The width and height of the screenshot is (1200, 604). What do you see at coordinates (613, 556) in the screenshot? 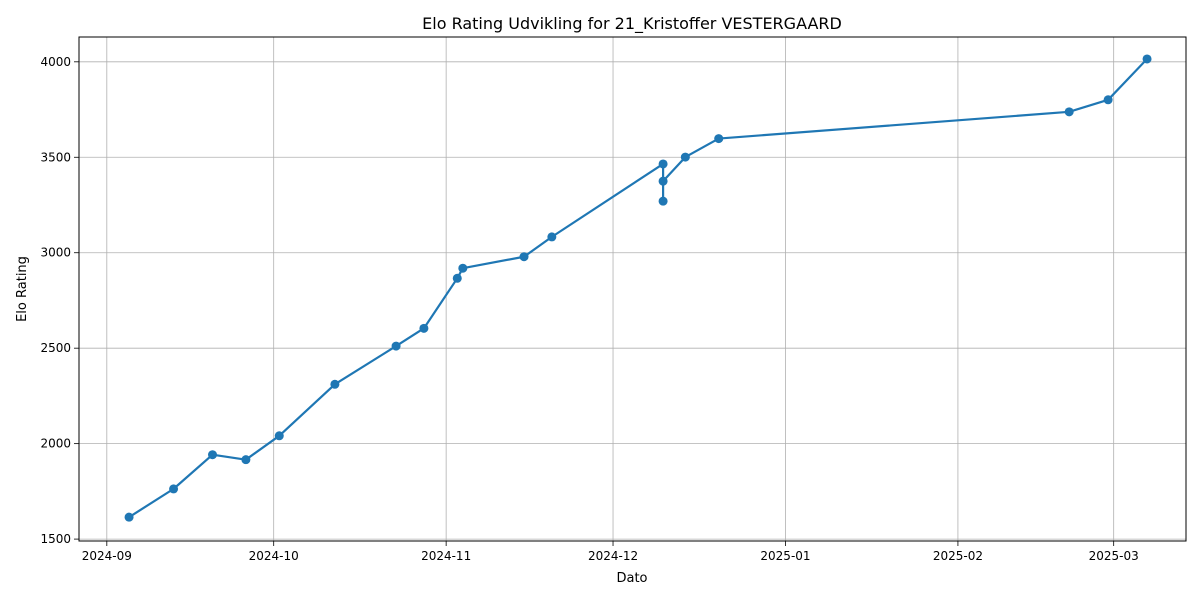
I see `x-tick-label: 2024-12` at bounding box center [613, 556].